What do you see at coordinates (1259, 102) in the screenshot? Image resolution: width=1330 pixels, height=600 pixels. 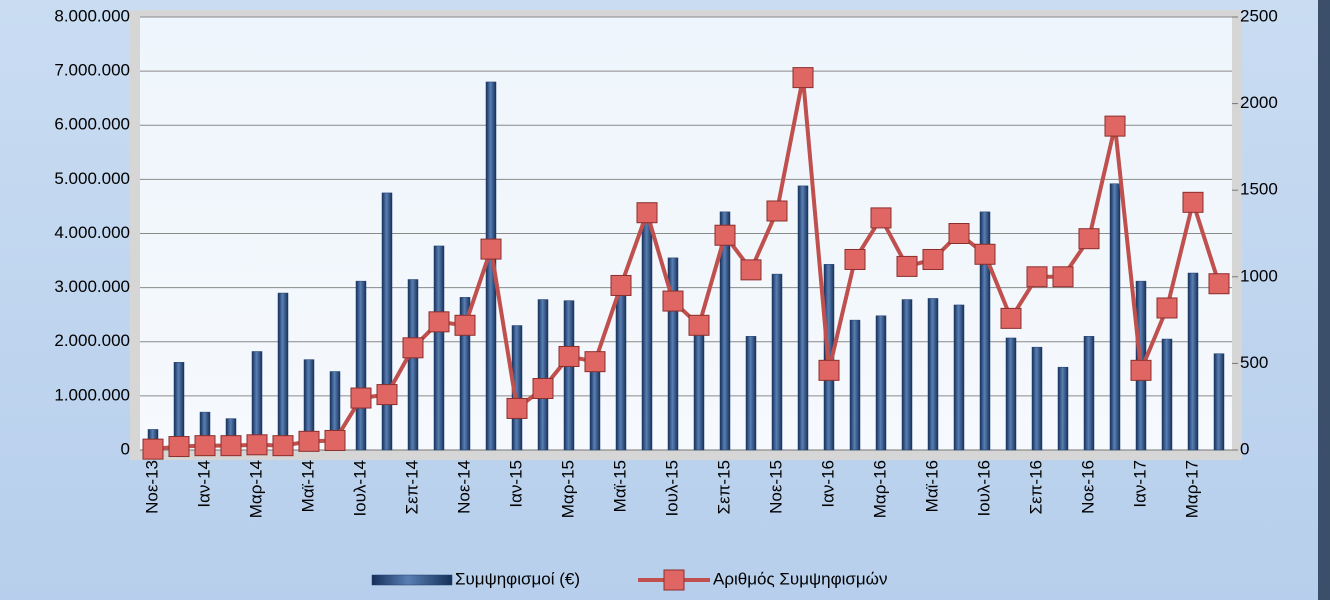 I see `y2-tick-label: 2000` at bounding box center [1259, 102].